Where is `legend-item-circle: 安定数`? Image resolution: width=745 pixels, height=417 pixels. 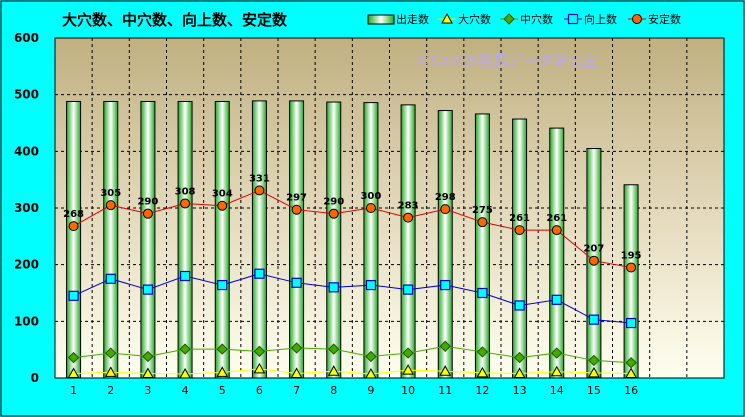 legend-item-circle: 安定数 is located at coordinates (654, 19).